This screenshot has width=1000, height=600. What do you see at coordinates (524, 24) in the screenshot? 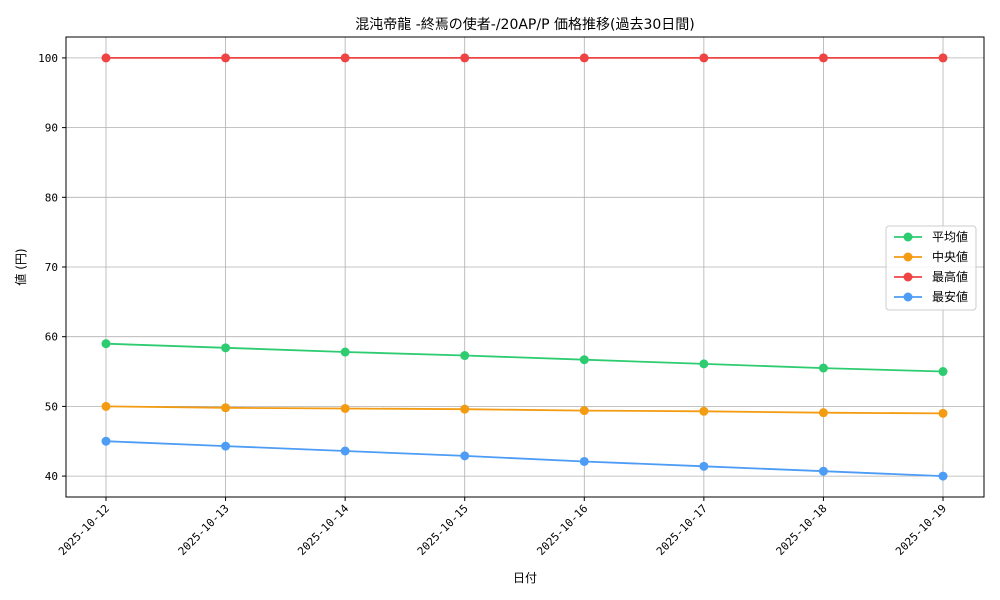
I see `chart-title: 混沌帝龍 -終焉の使者-/20AP/P 価格推移(過去30日間)` at bounding box center [524, 24].